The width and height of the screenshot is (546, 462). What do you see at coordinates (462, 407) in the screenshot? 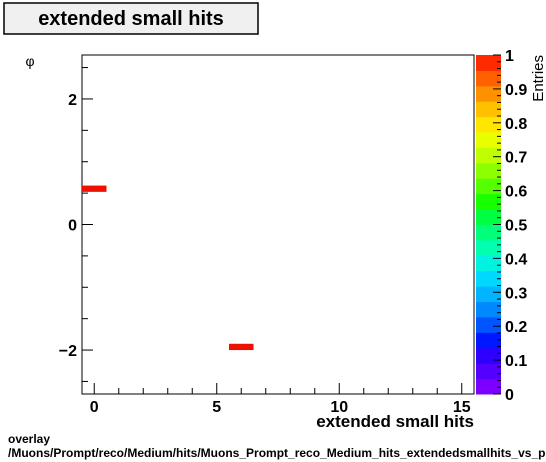
I see `x-tick-label: 15` at bounding box center [462, 407].